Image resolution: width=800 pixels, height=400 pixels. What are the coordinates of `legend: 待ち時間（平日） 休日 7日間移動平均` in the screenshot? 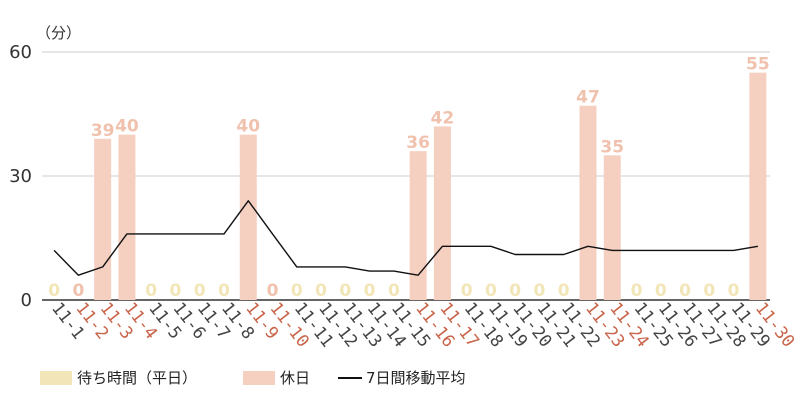 It's located at (253, 378).